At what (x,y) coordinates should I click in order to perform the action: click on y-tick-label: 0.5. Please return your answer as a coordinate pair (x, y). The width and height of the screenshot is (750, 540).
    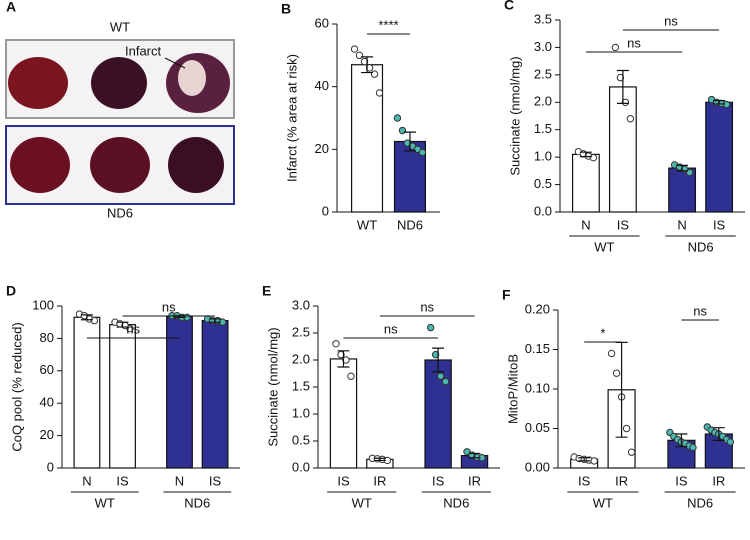
    Looking at the image, I should click on (543, 183).